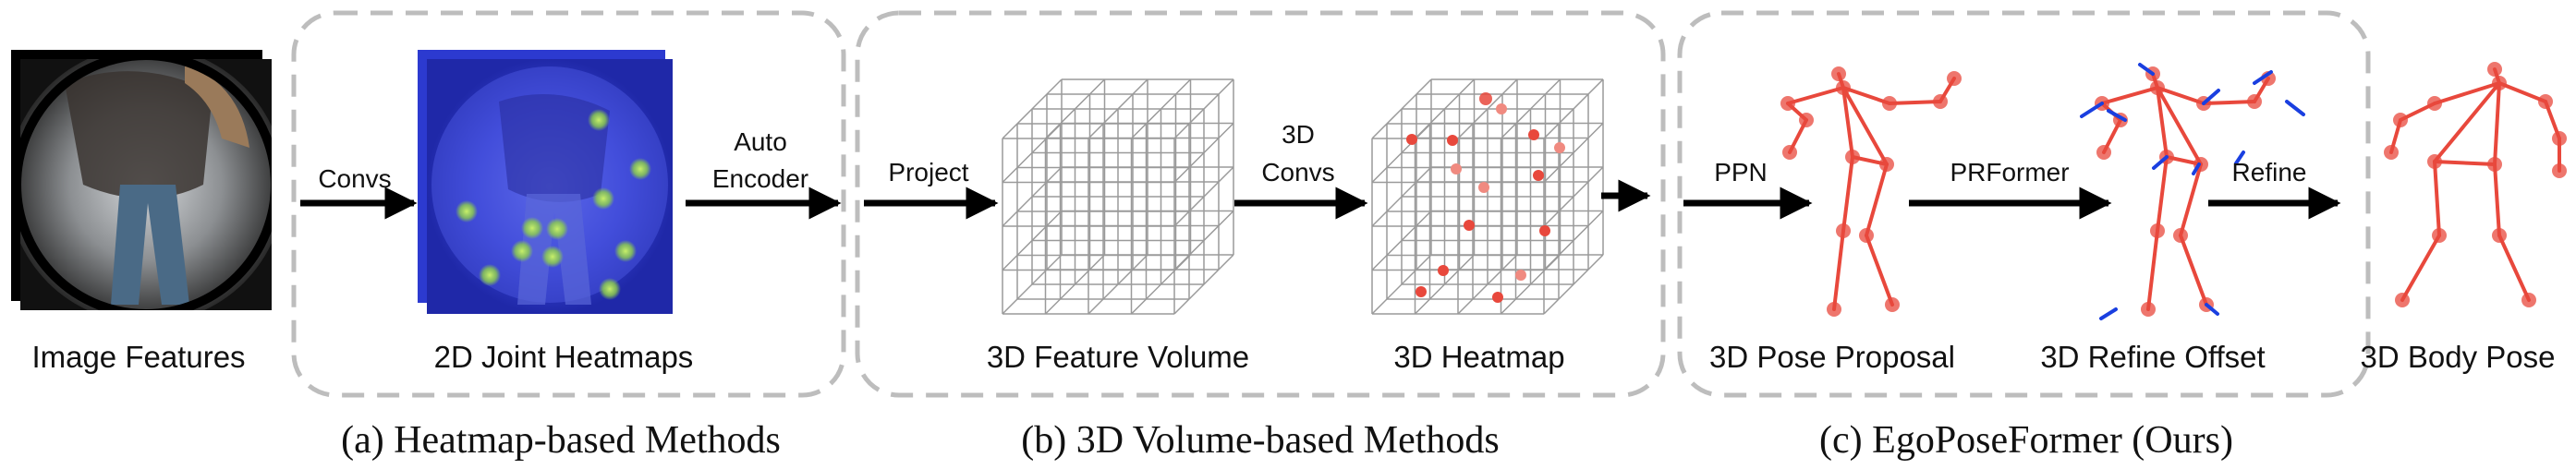 This screenshot has height=469, width=2576. Describe the element at coordinates (553, 204) in the screenshot. I see `heatmap-blobs` at that location.